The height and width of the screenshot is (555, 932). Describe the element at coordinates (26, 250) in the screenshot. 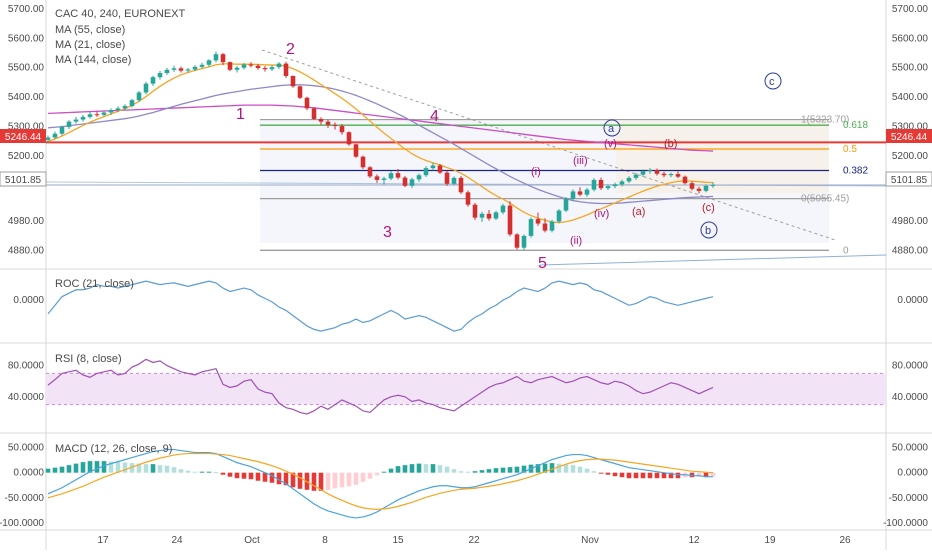

I see `y-tick-label: 4880.00` at that location.